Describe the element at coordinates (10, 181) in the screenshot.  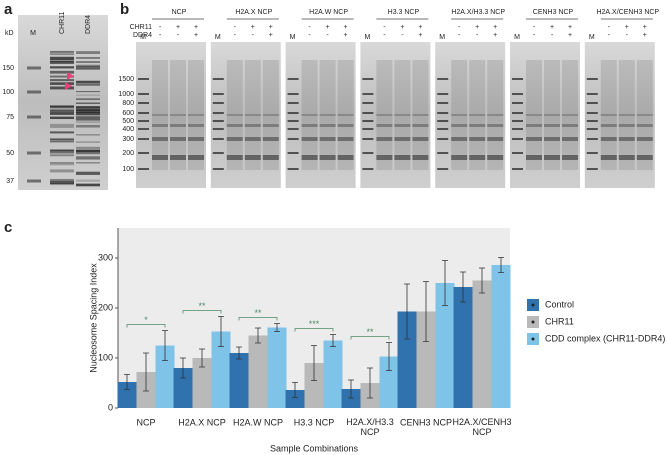
I see `marker-label: 37` at that location.